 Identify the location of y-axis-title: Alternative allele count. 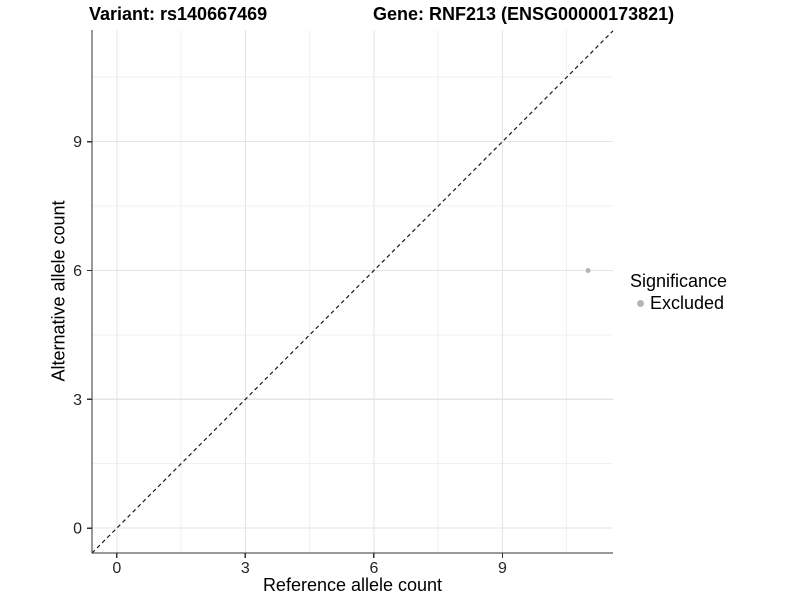
(58, 291).